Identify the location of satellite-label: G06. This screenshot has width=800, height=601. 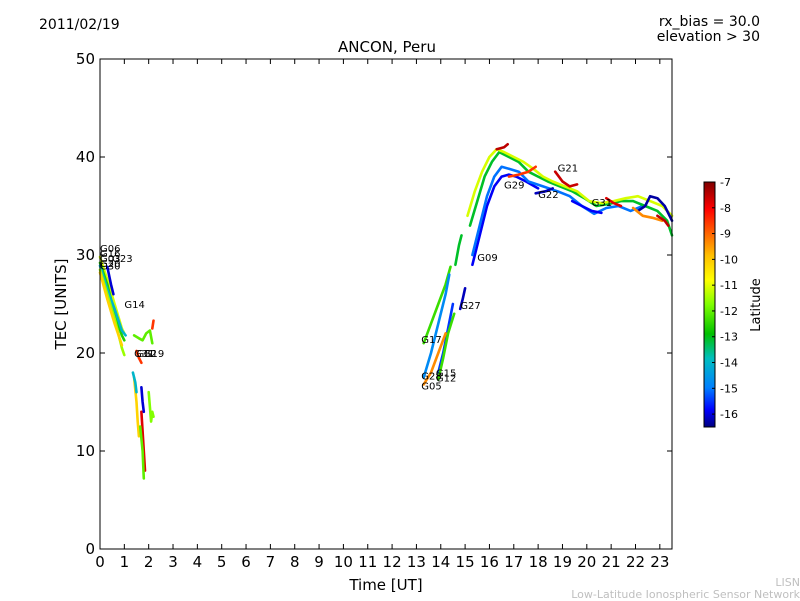
(110, 249).